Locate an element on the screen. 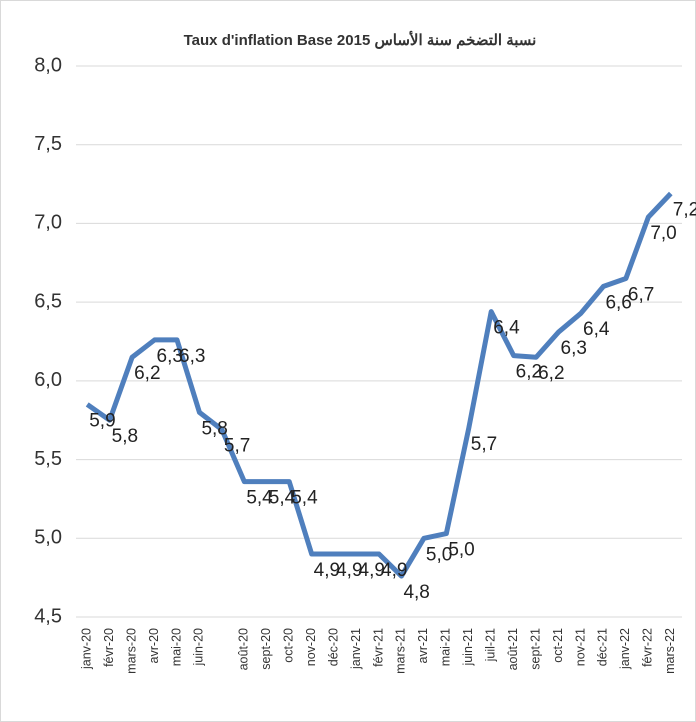 This screenshot has width=696, height=722. x-tick-label: mars-20 is located at coordinates (131, 651).